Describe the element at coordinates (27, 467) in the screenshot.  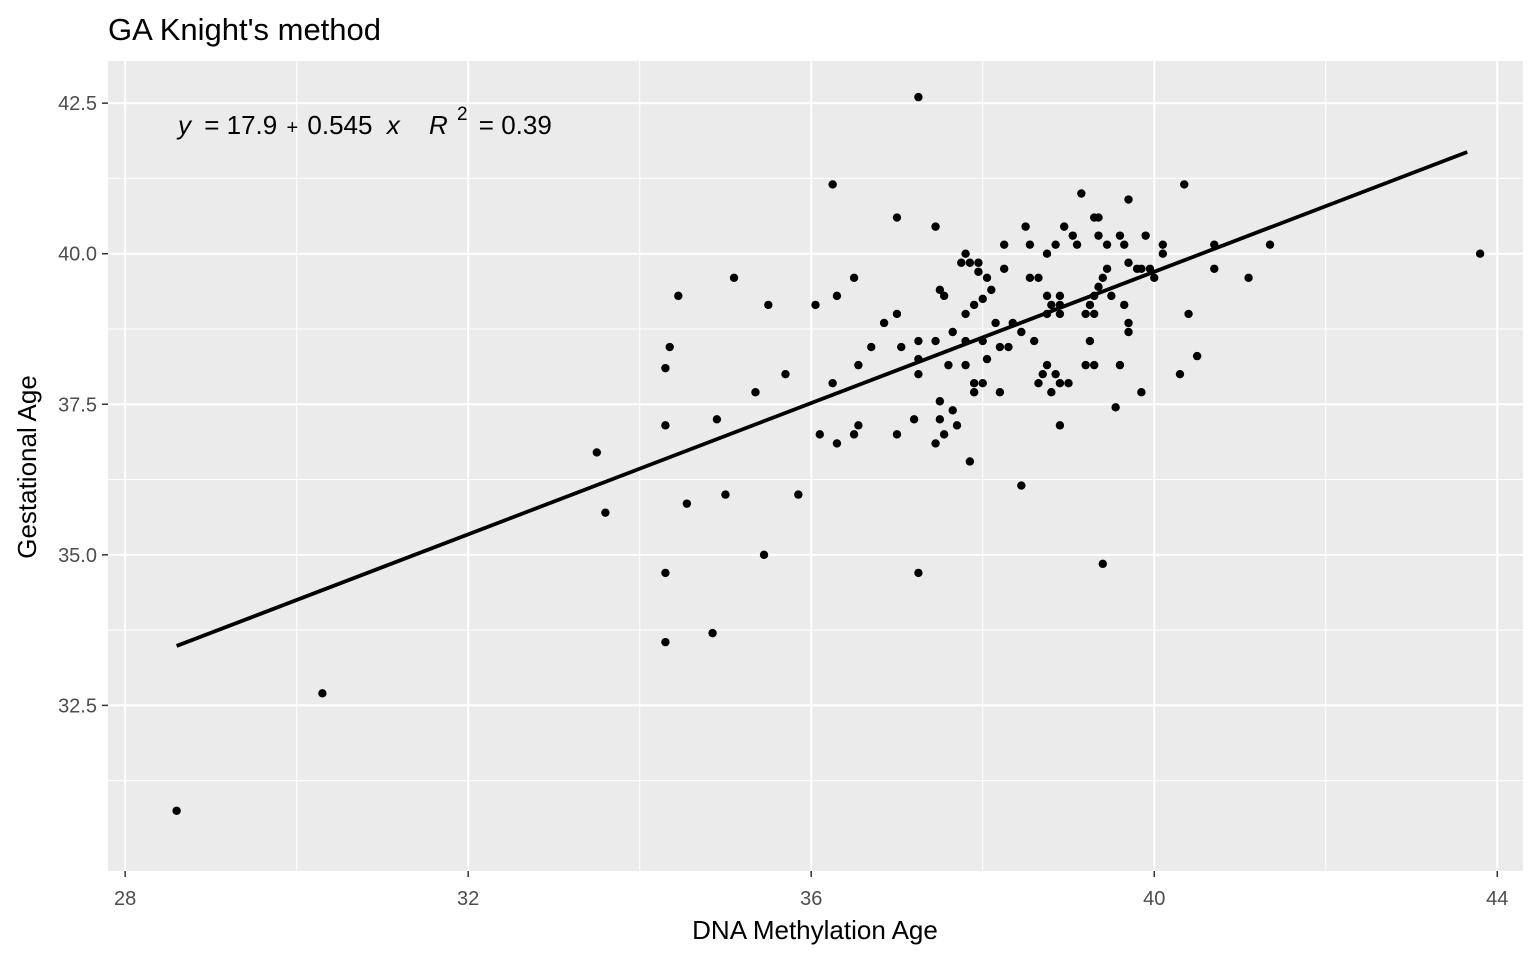
I see `y-axis-title: Gestational Age` at that location.